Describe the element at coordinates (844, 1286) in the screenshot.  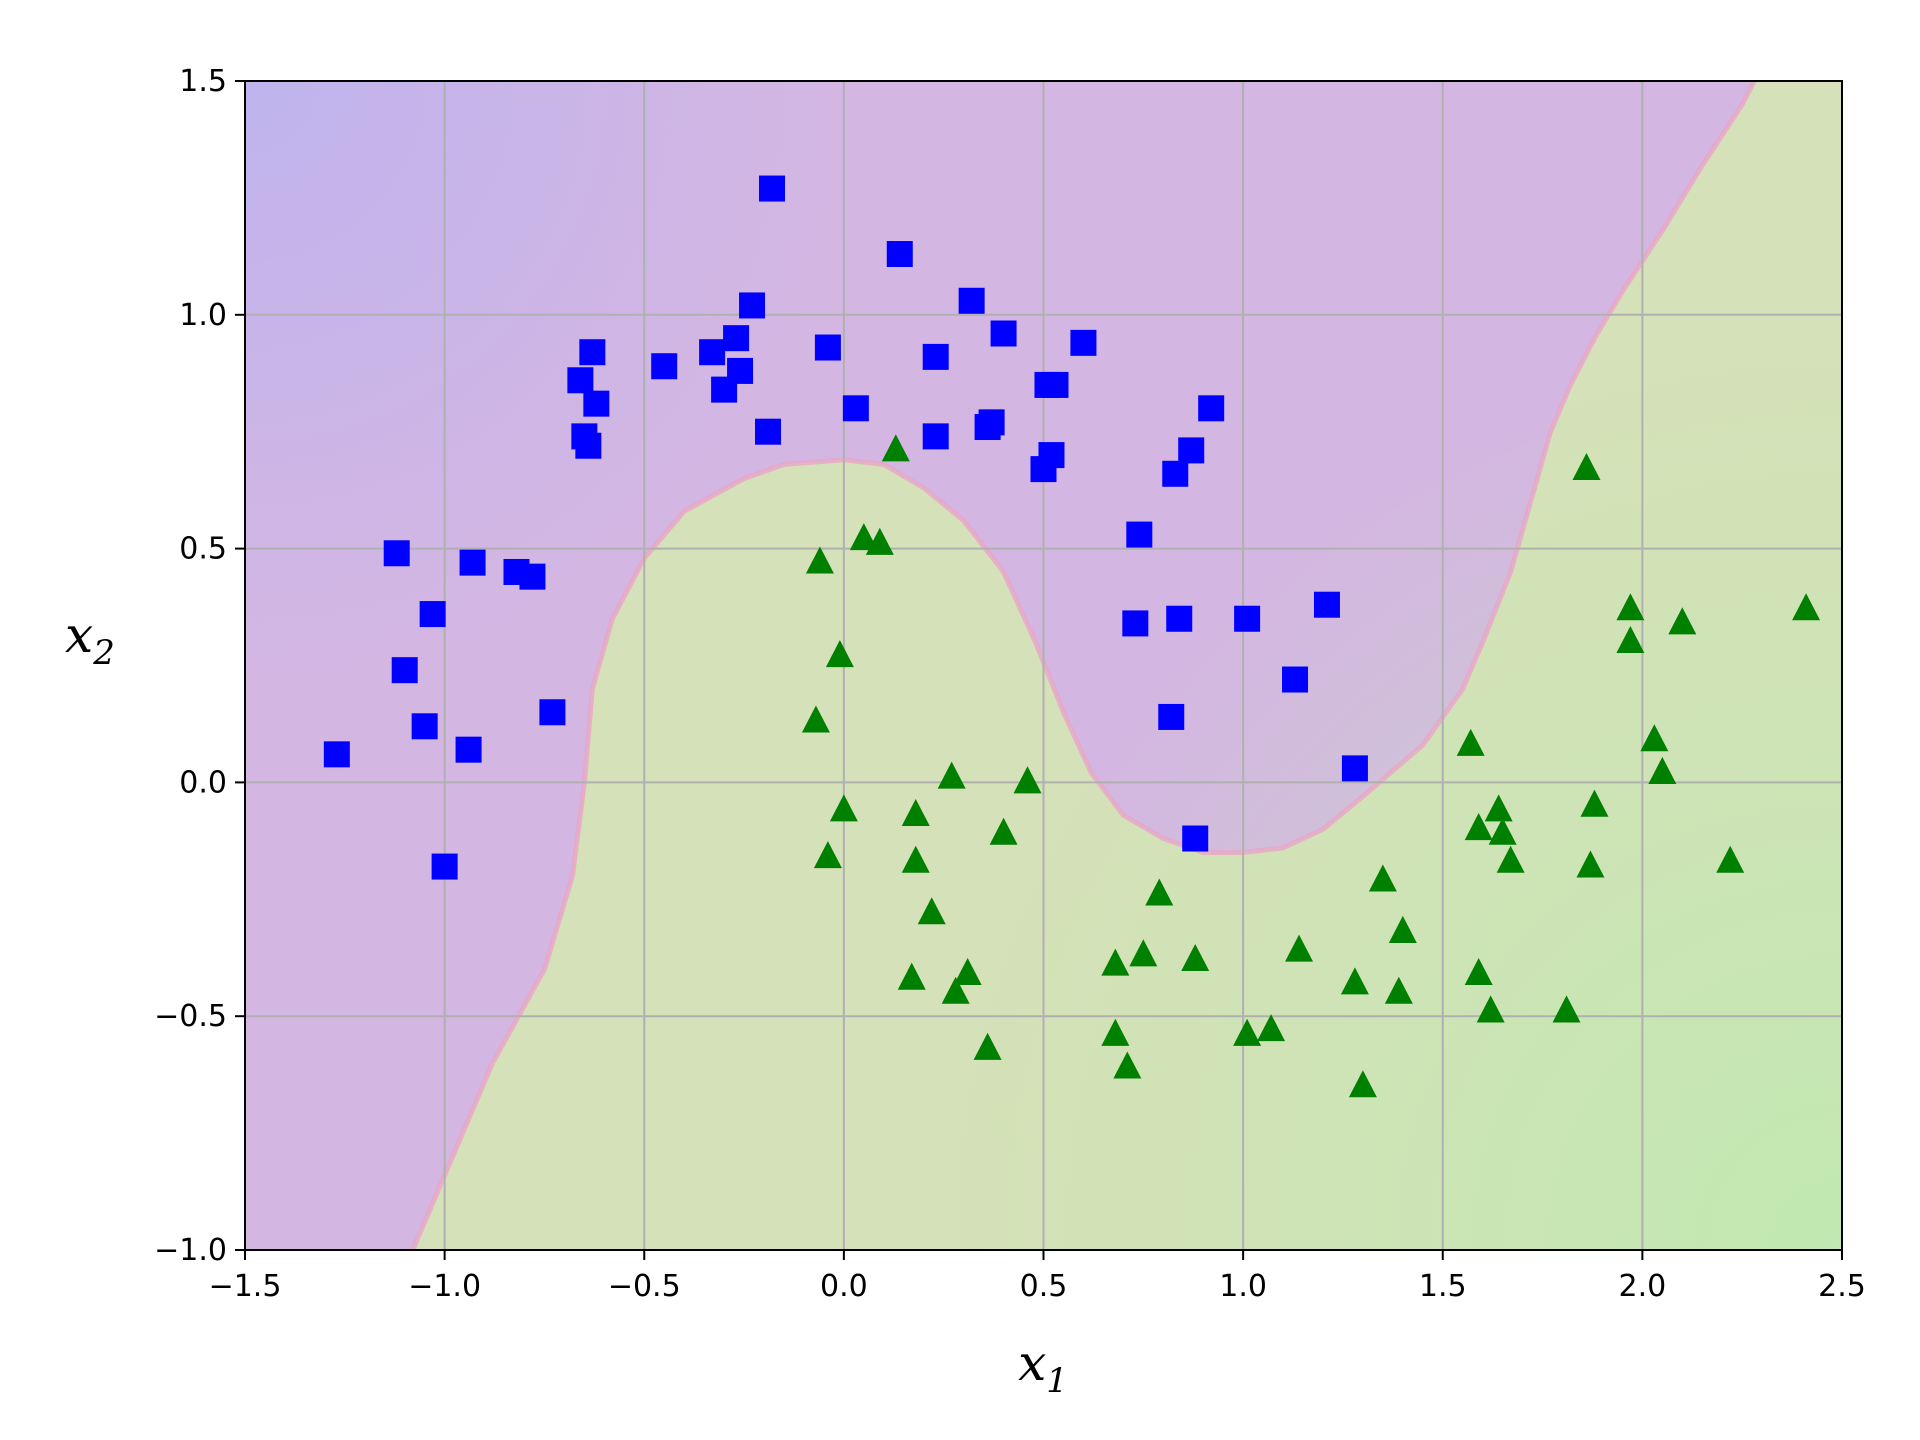
I see `x-tick-label: 0.0` at that location.